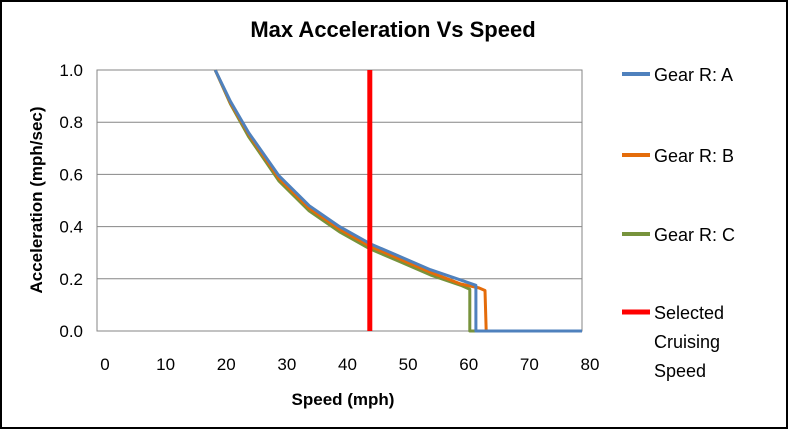 This screenshot has width=788, height=429. Describe the element at coordinates (694, 235) in the screenshot. I see `legend-label: Gear R: C` at that location.